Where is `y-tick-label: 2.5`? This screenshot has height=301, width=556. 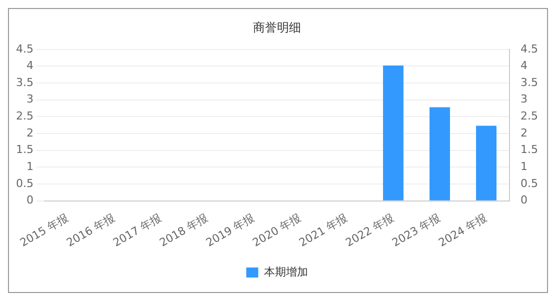 y-tick-label: 2.5 is located at coordinates (25, 116).